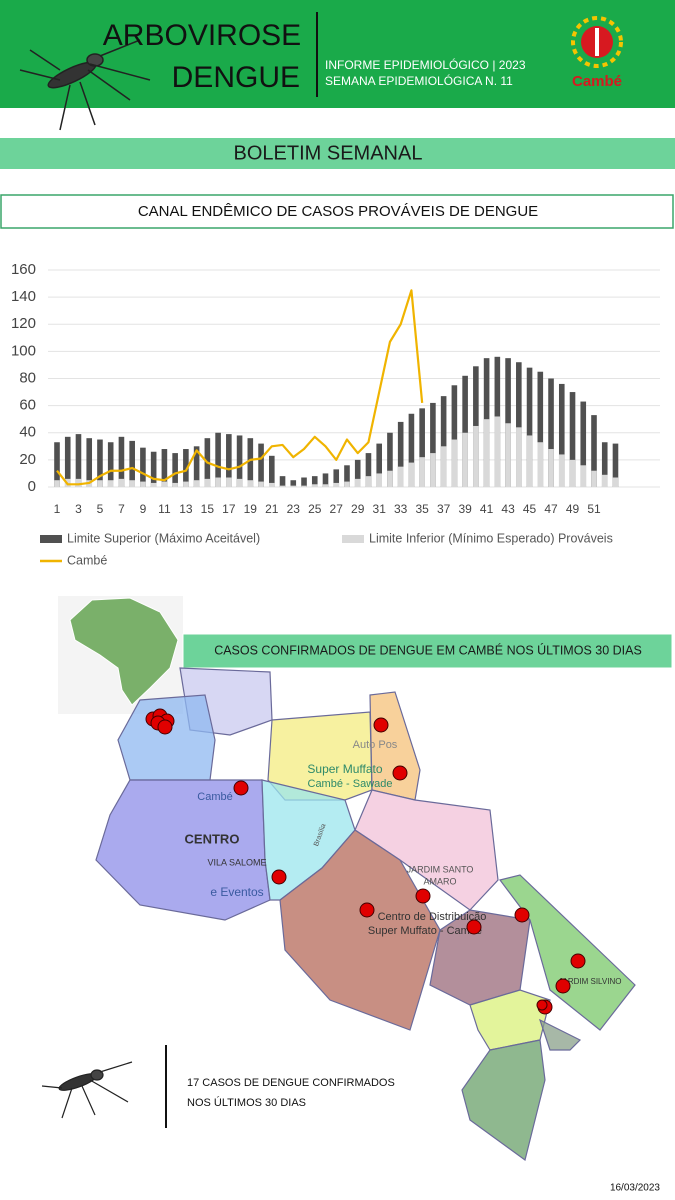  I want to click on legend-label: Cambé, so click(87, 560).